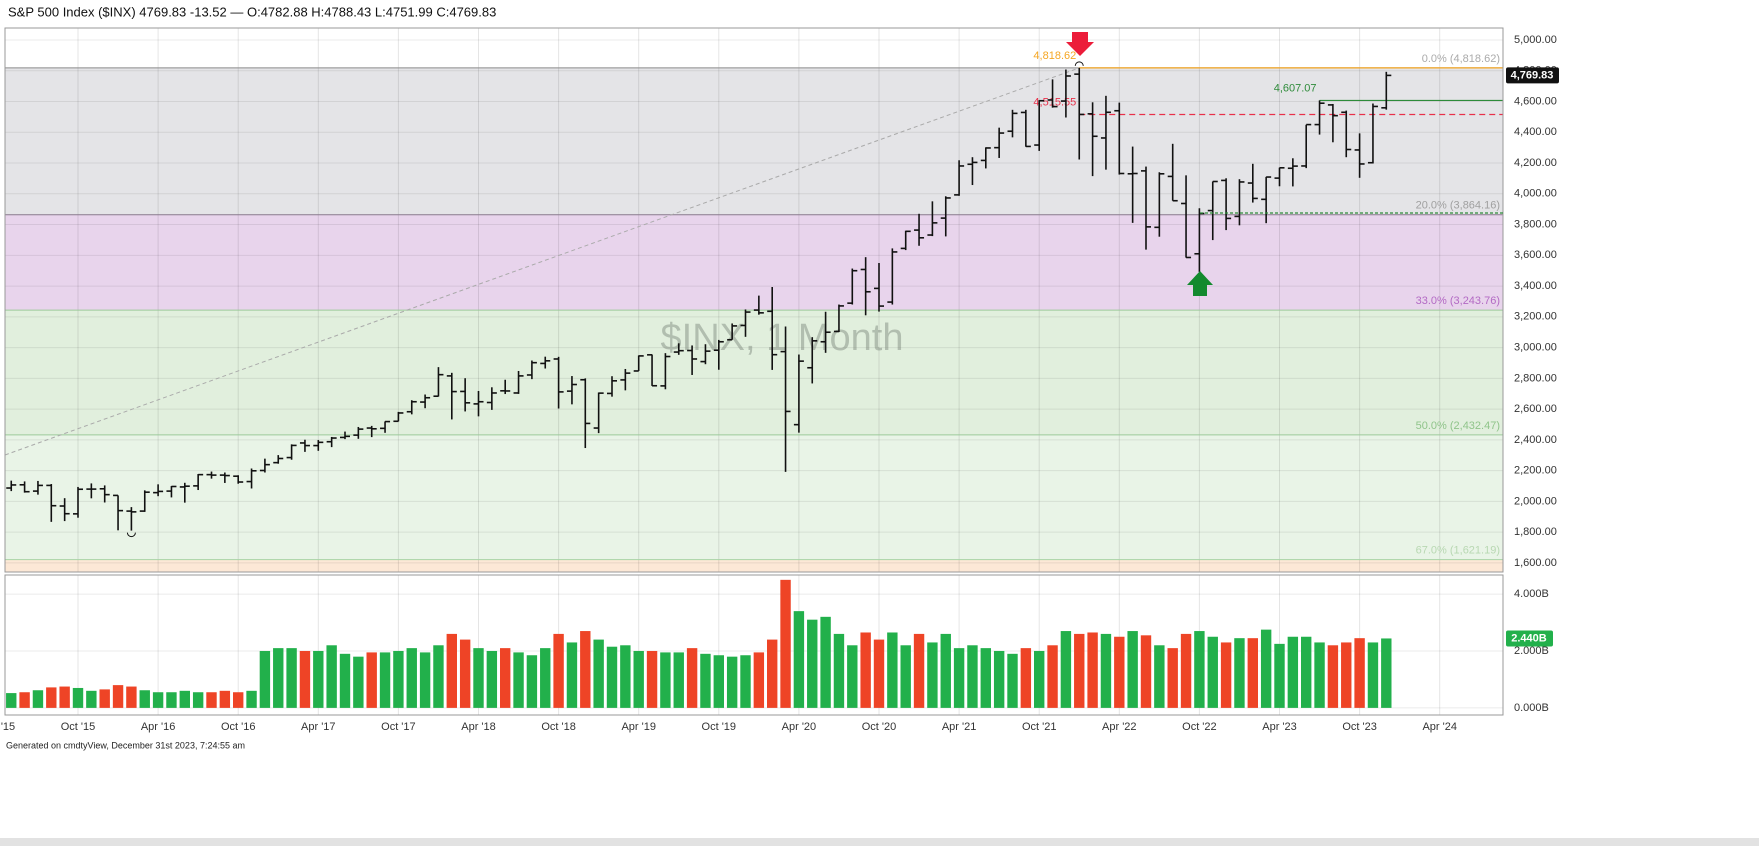 The image size is (1759, 846). Describe the element at coordinates (1458, 551) in the screenshot. I see `fib-label: 67.0% (1,621.19)` at that location.